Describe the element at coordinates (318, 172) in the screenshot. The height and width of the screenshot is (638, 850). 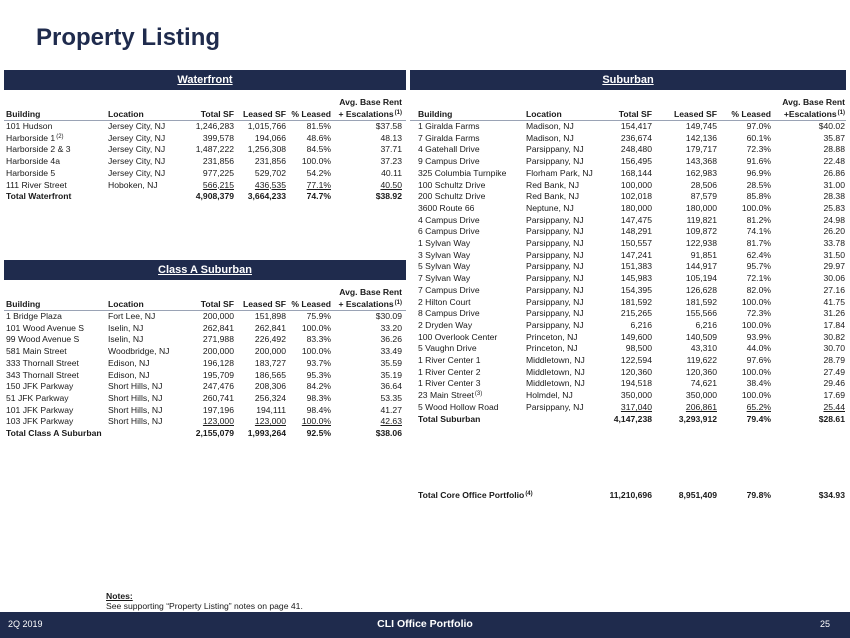
I see `pct-leased: 54.2%` at that location.